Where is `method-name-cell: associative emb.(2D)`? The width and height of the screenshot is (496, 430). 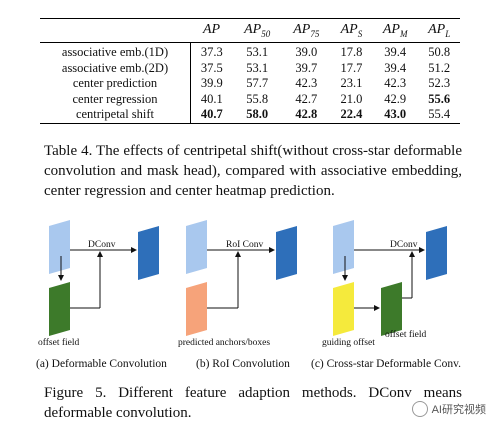
method-name-cell: associative emb.(2D) is located at coordinates (115, 68).